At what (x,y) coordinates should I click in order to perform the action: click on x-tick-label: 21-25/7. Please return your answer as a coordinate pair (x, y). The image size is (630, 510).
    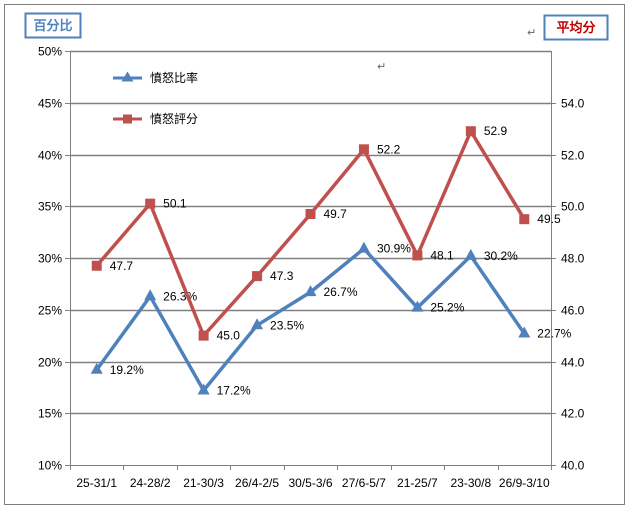
    Looking at the image, I should click on (417, 483).